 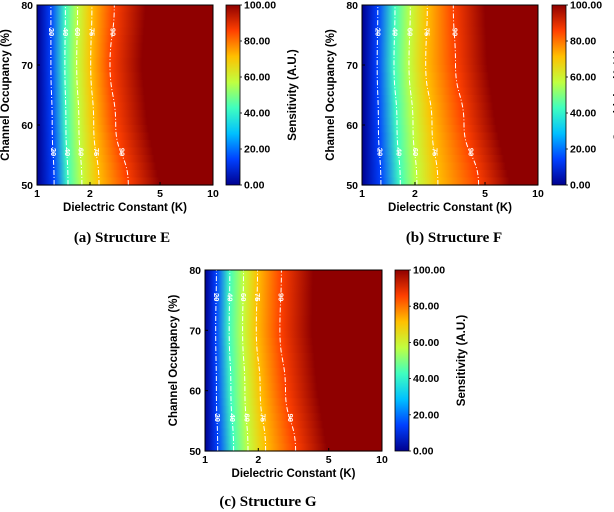 What do you see at coordinates (462, 361) in the screenshot?
I see `colorbar-label: Sensitivity (A.U.)` at bounding box center [462, 361].